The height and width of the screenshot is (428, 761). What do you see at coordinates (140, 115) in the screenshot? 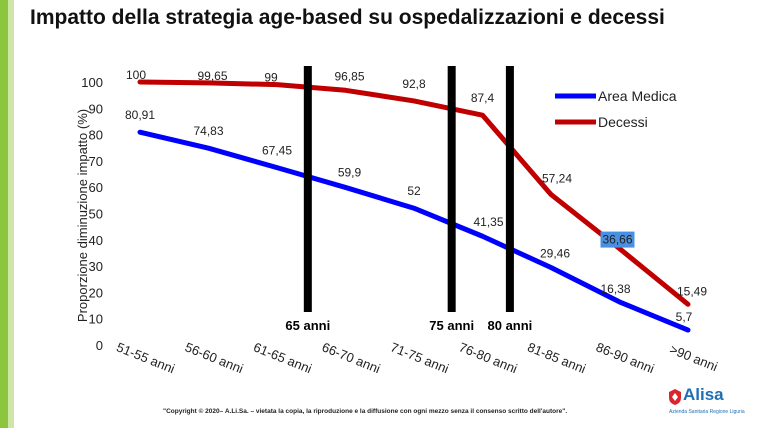
I see `data-label: 80,91` at bounding box center [140, 115].